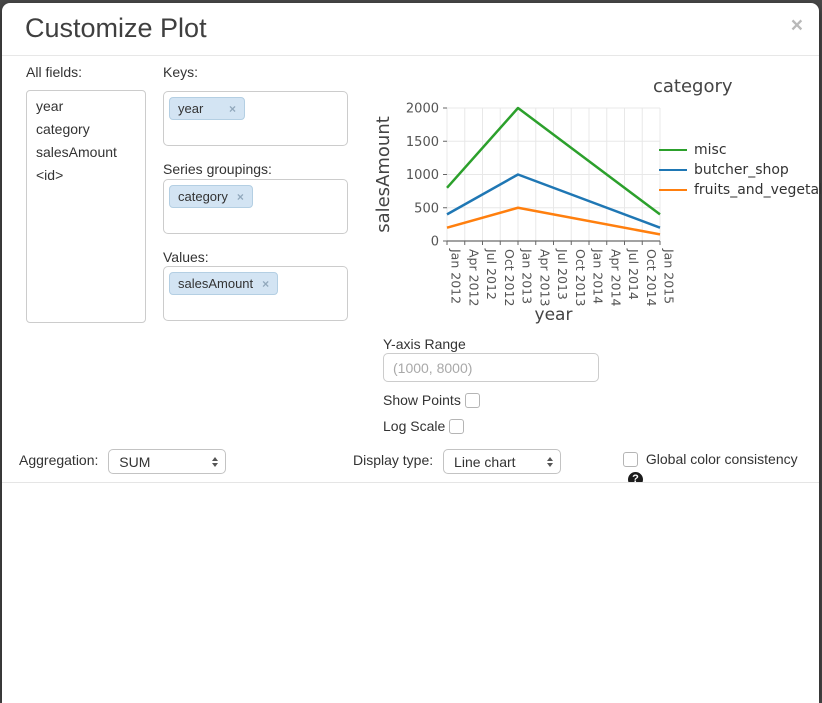  What do you see at coordinates (422, 109) in the screenshot?
I see `svg-text: 2000` at bounding box center [422, 109].